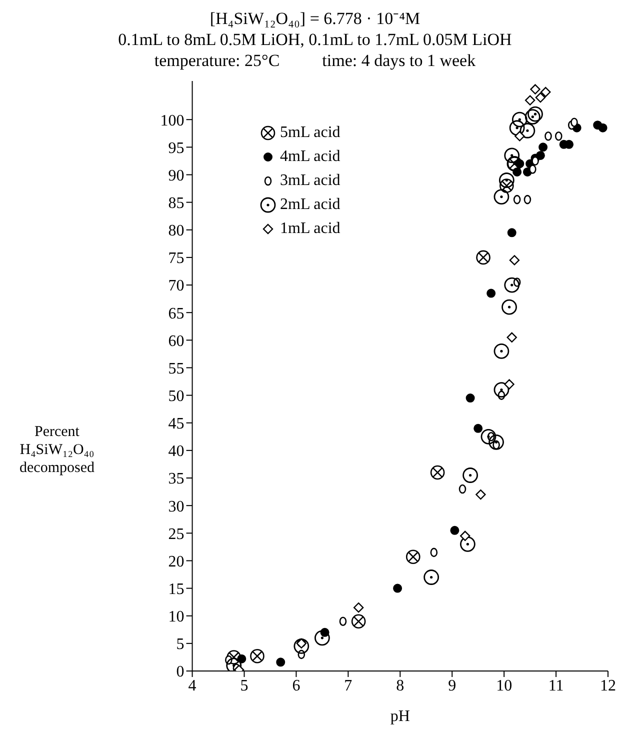 The width and height of the screenshot is (630, 747). Describe the element at coordinates (172, 121) in the screenshot. I see `y-tick-label: 100` at that location.